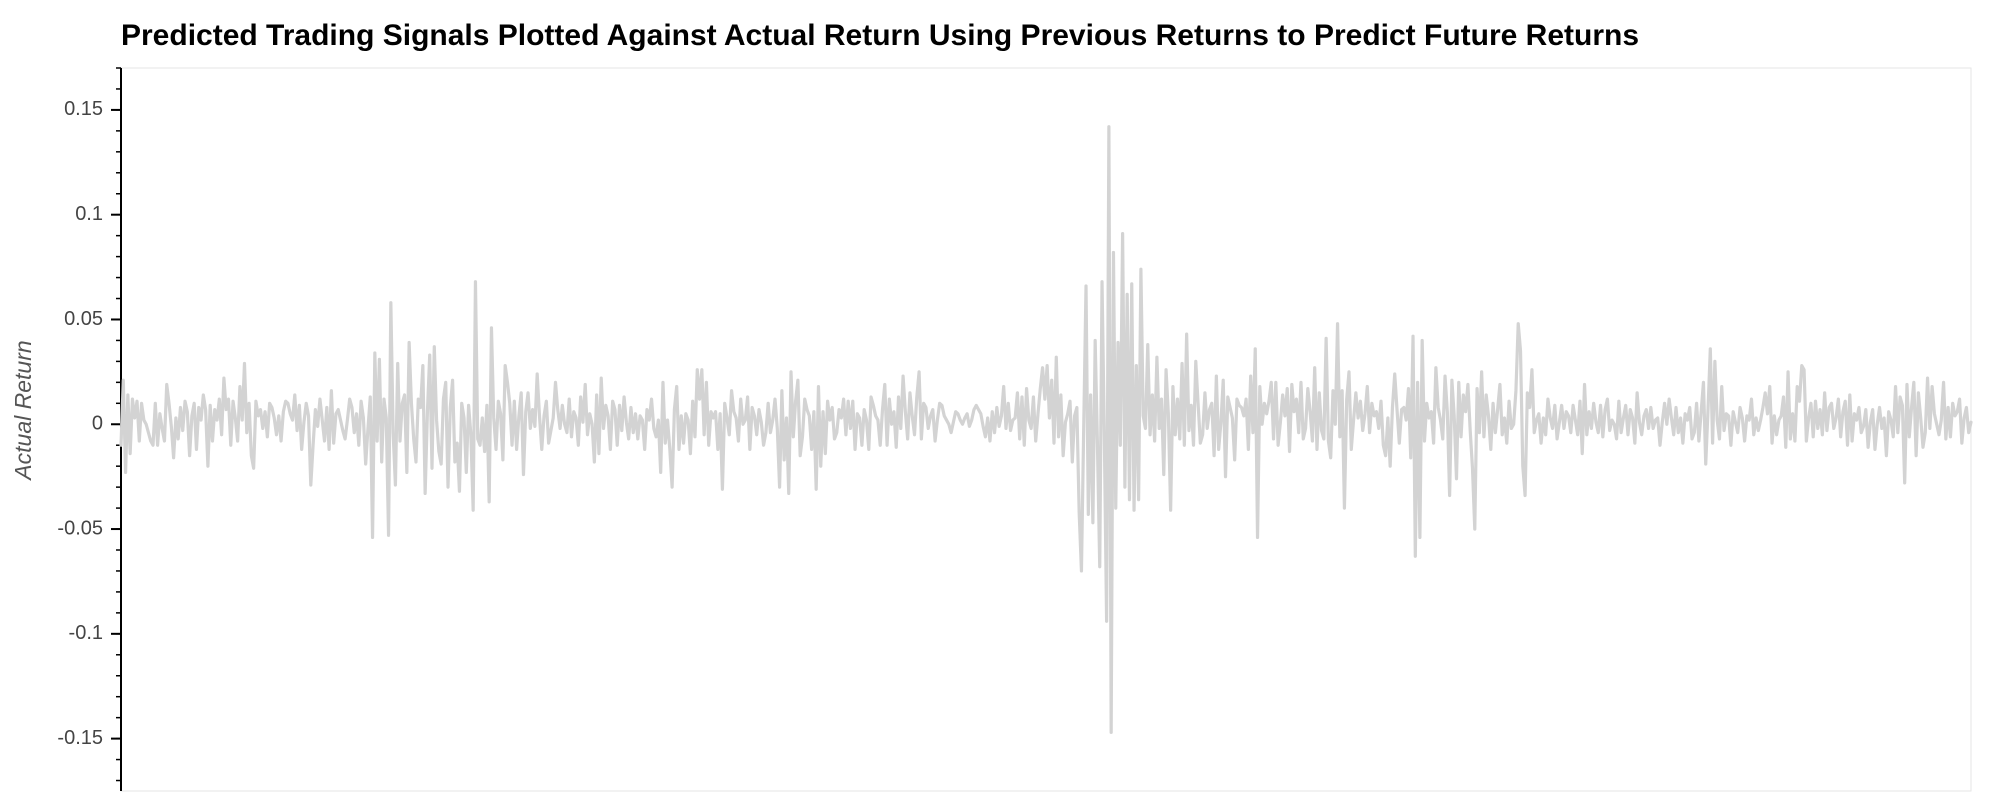 The width and height of the screenshot is (2000, 800). I want to click on y-tick-label: 0.05, so click(83, 319).